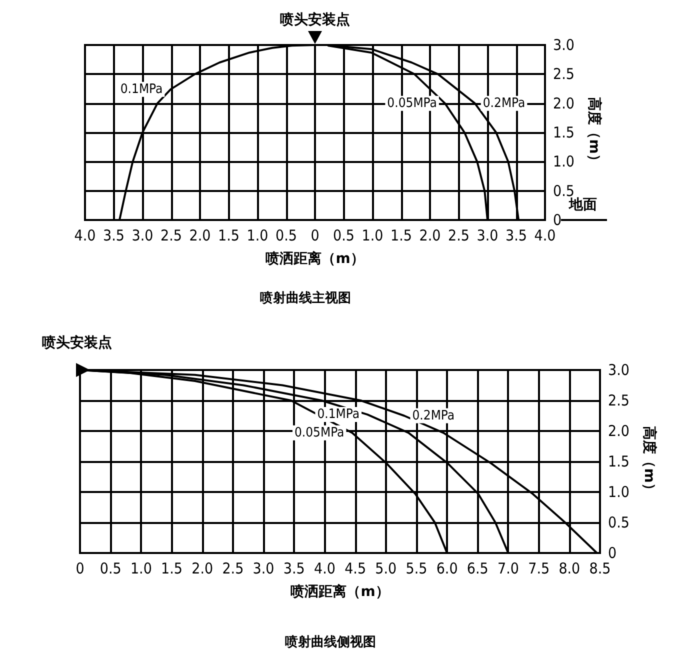 The width and height of the screenshot is (683, 654). I want to click on x-tick-label: 8.5, so click(600, 569).